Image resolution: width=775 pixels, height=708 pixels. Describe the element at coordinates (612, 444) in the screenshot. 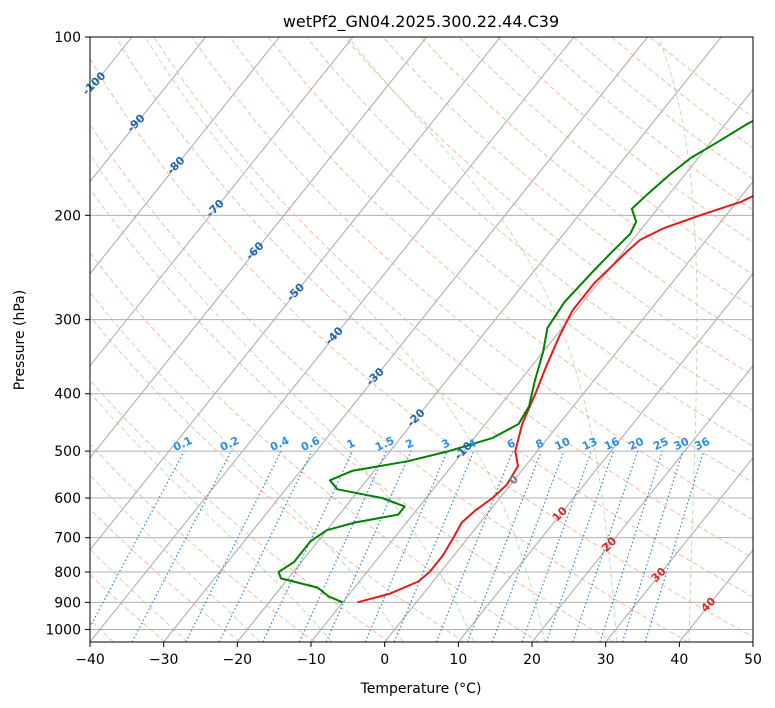

I see `mixing-ratio-label: 16` at that location.